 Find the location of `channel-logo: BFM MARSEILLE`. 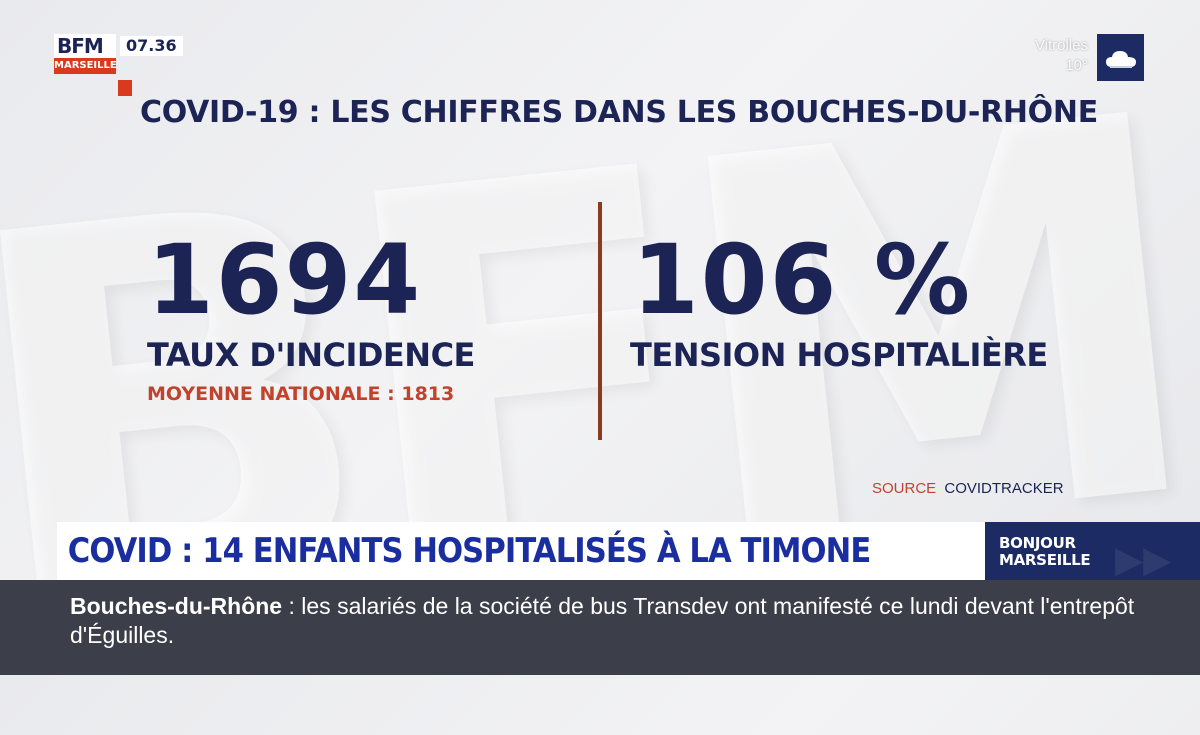

channel-logo: BFM MARSEILLE is located at coordinates (85, 54).